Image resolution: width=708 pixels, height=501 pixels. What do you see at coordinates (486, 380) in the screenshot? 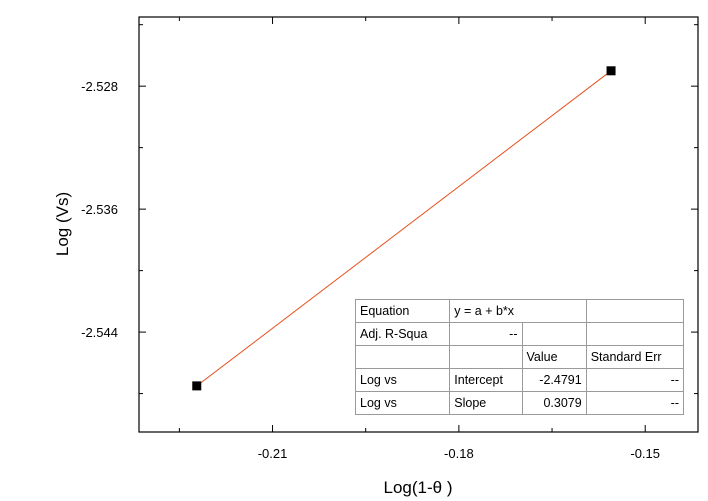
I see `table-cell: Intercept` at bounding box center [486, 380].